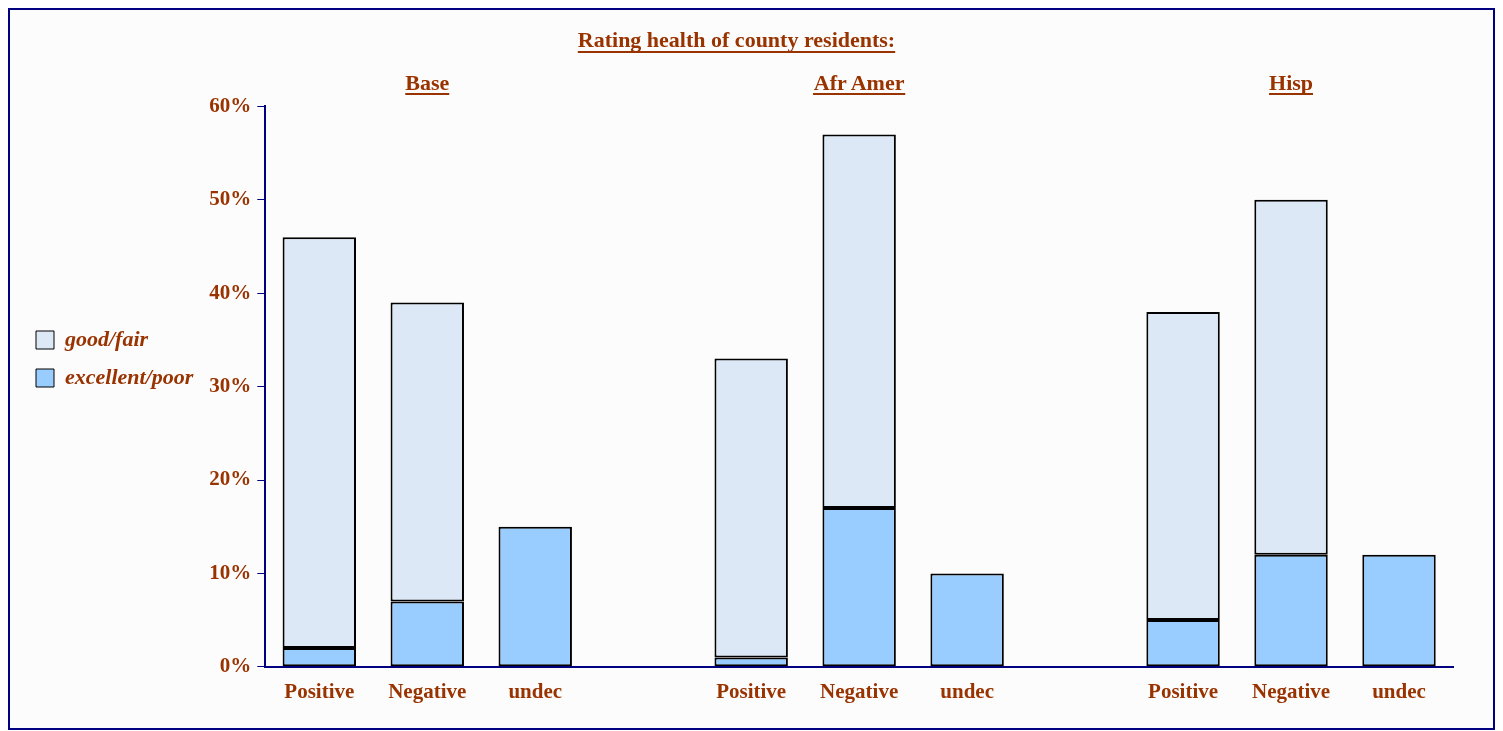 The image size is (1503, 731). Describe the element at coordinates (1291, 82) in the screenshot. I see `text: Hisp` at that location.